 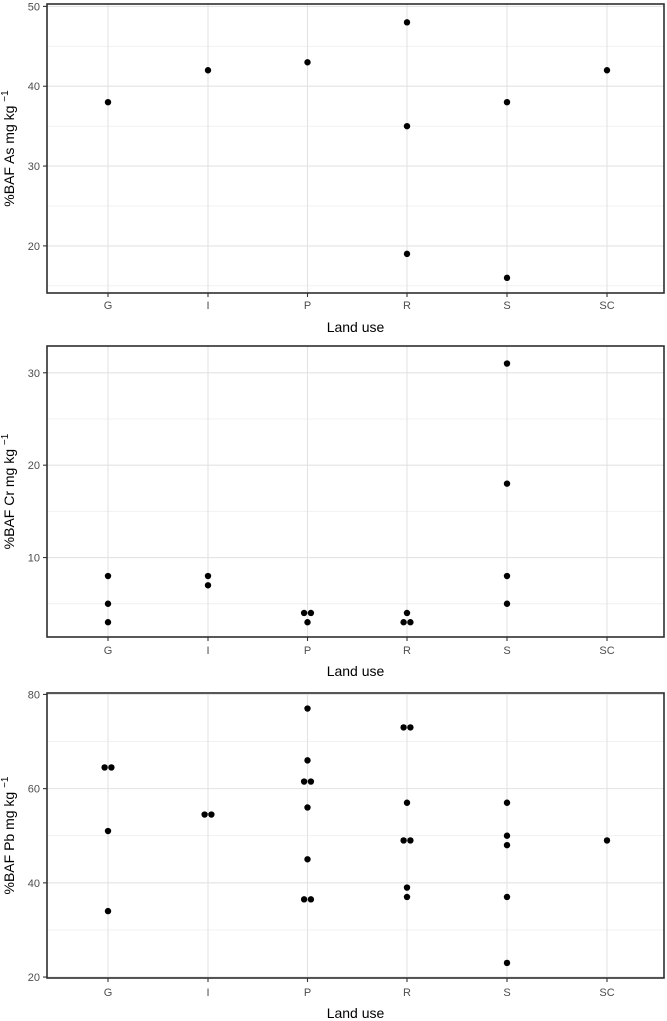 What do you see at coordinates (8, 491) in the screenshot?
I see `y-axis-title: %BAF Cr mg kg −1` at bounding box center [8, 491].